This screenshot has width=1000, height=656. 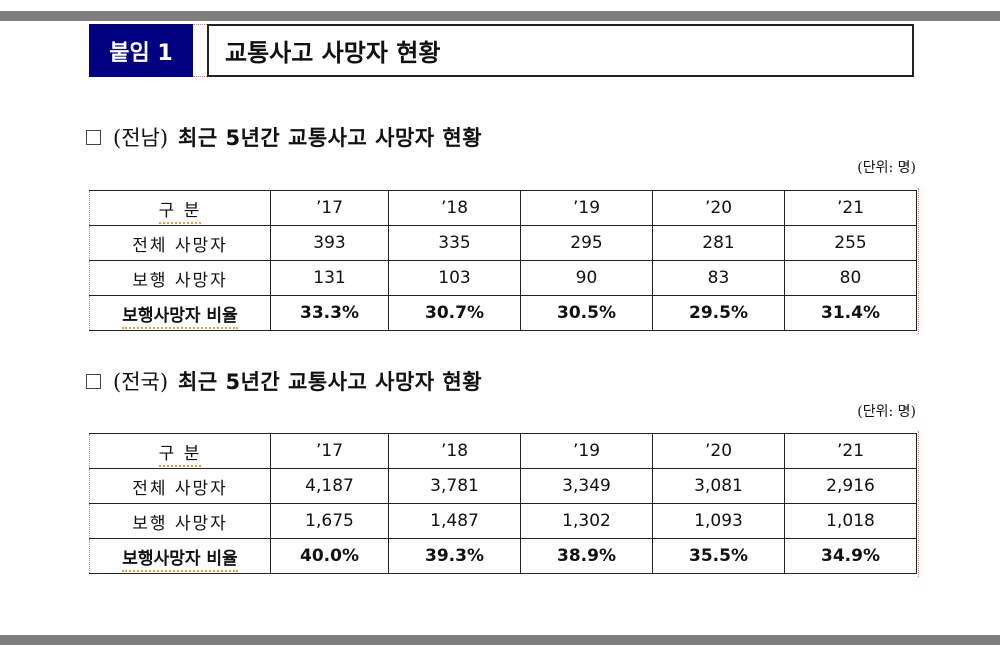 What do you see at coordinates (586, 521) in the screenshot?
I see `table-cell: 1,302` at bounding box center [586, 521].